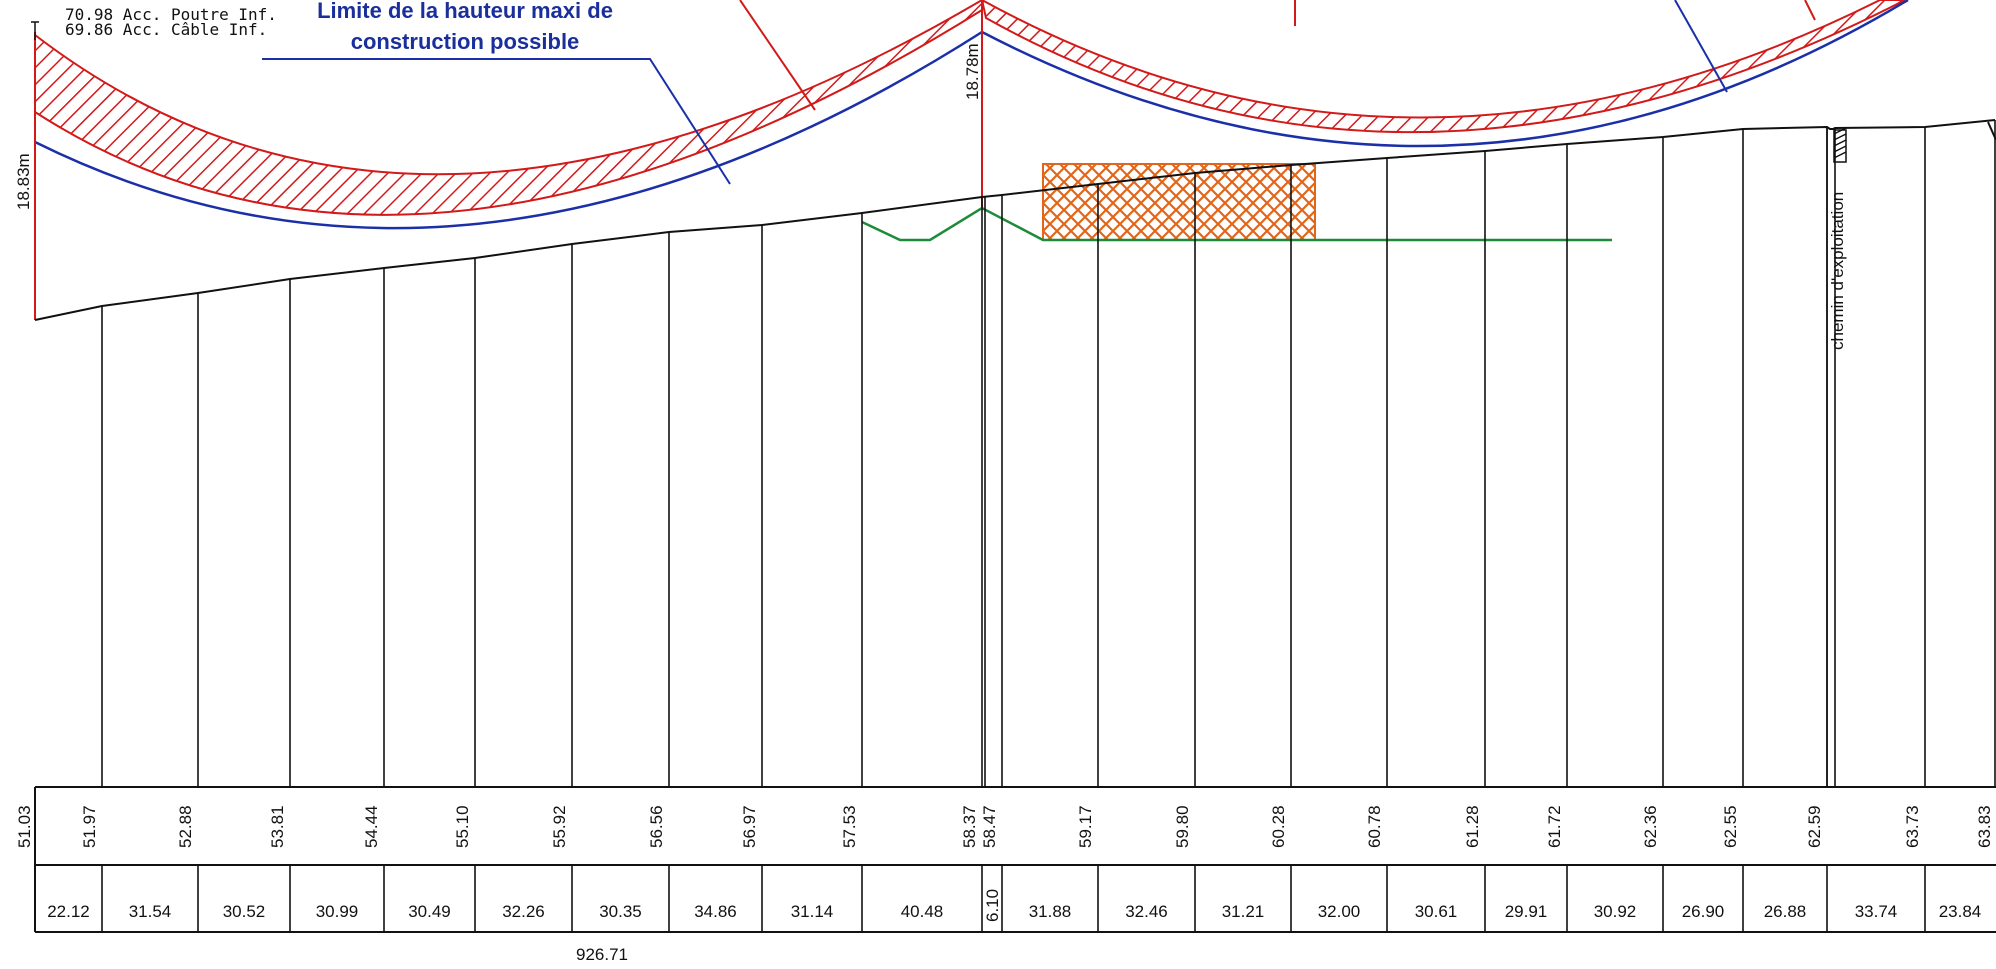 The height and width of the screenshot is (969, 1996). I want to click on construction-limit-title-2: construction possible, so click(465, 41).